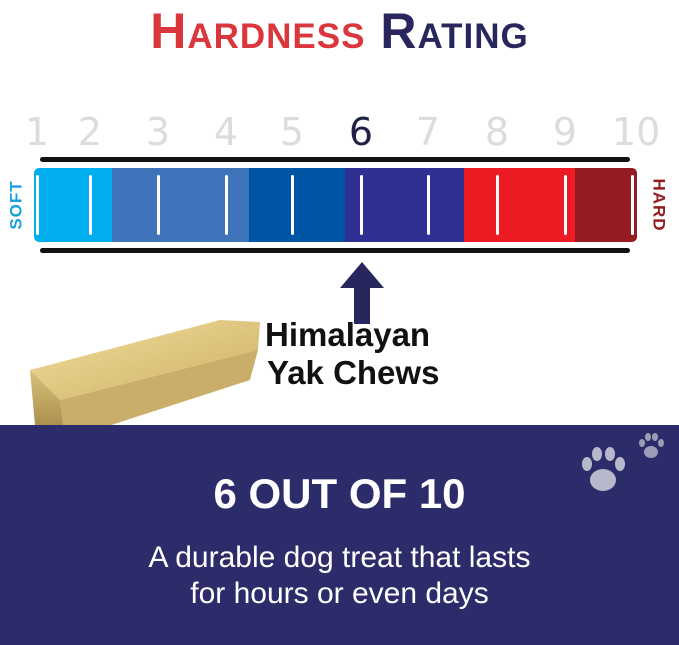 This screenshot has width=679, height=645. I want to click on scale-number: 2, so click(90, 132).